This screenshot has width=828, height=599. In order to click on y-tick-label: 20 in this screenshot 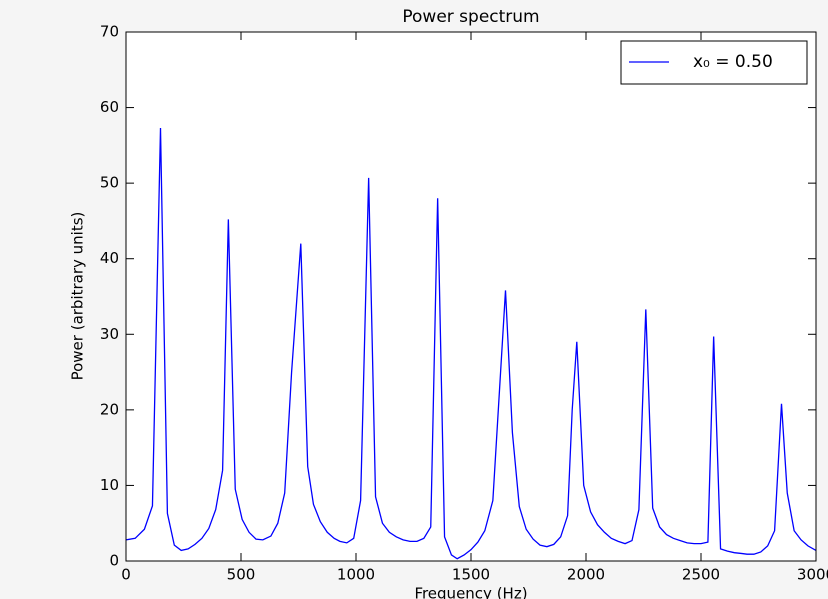, I will do `click(109, 409)`.